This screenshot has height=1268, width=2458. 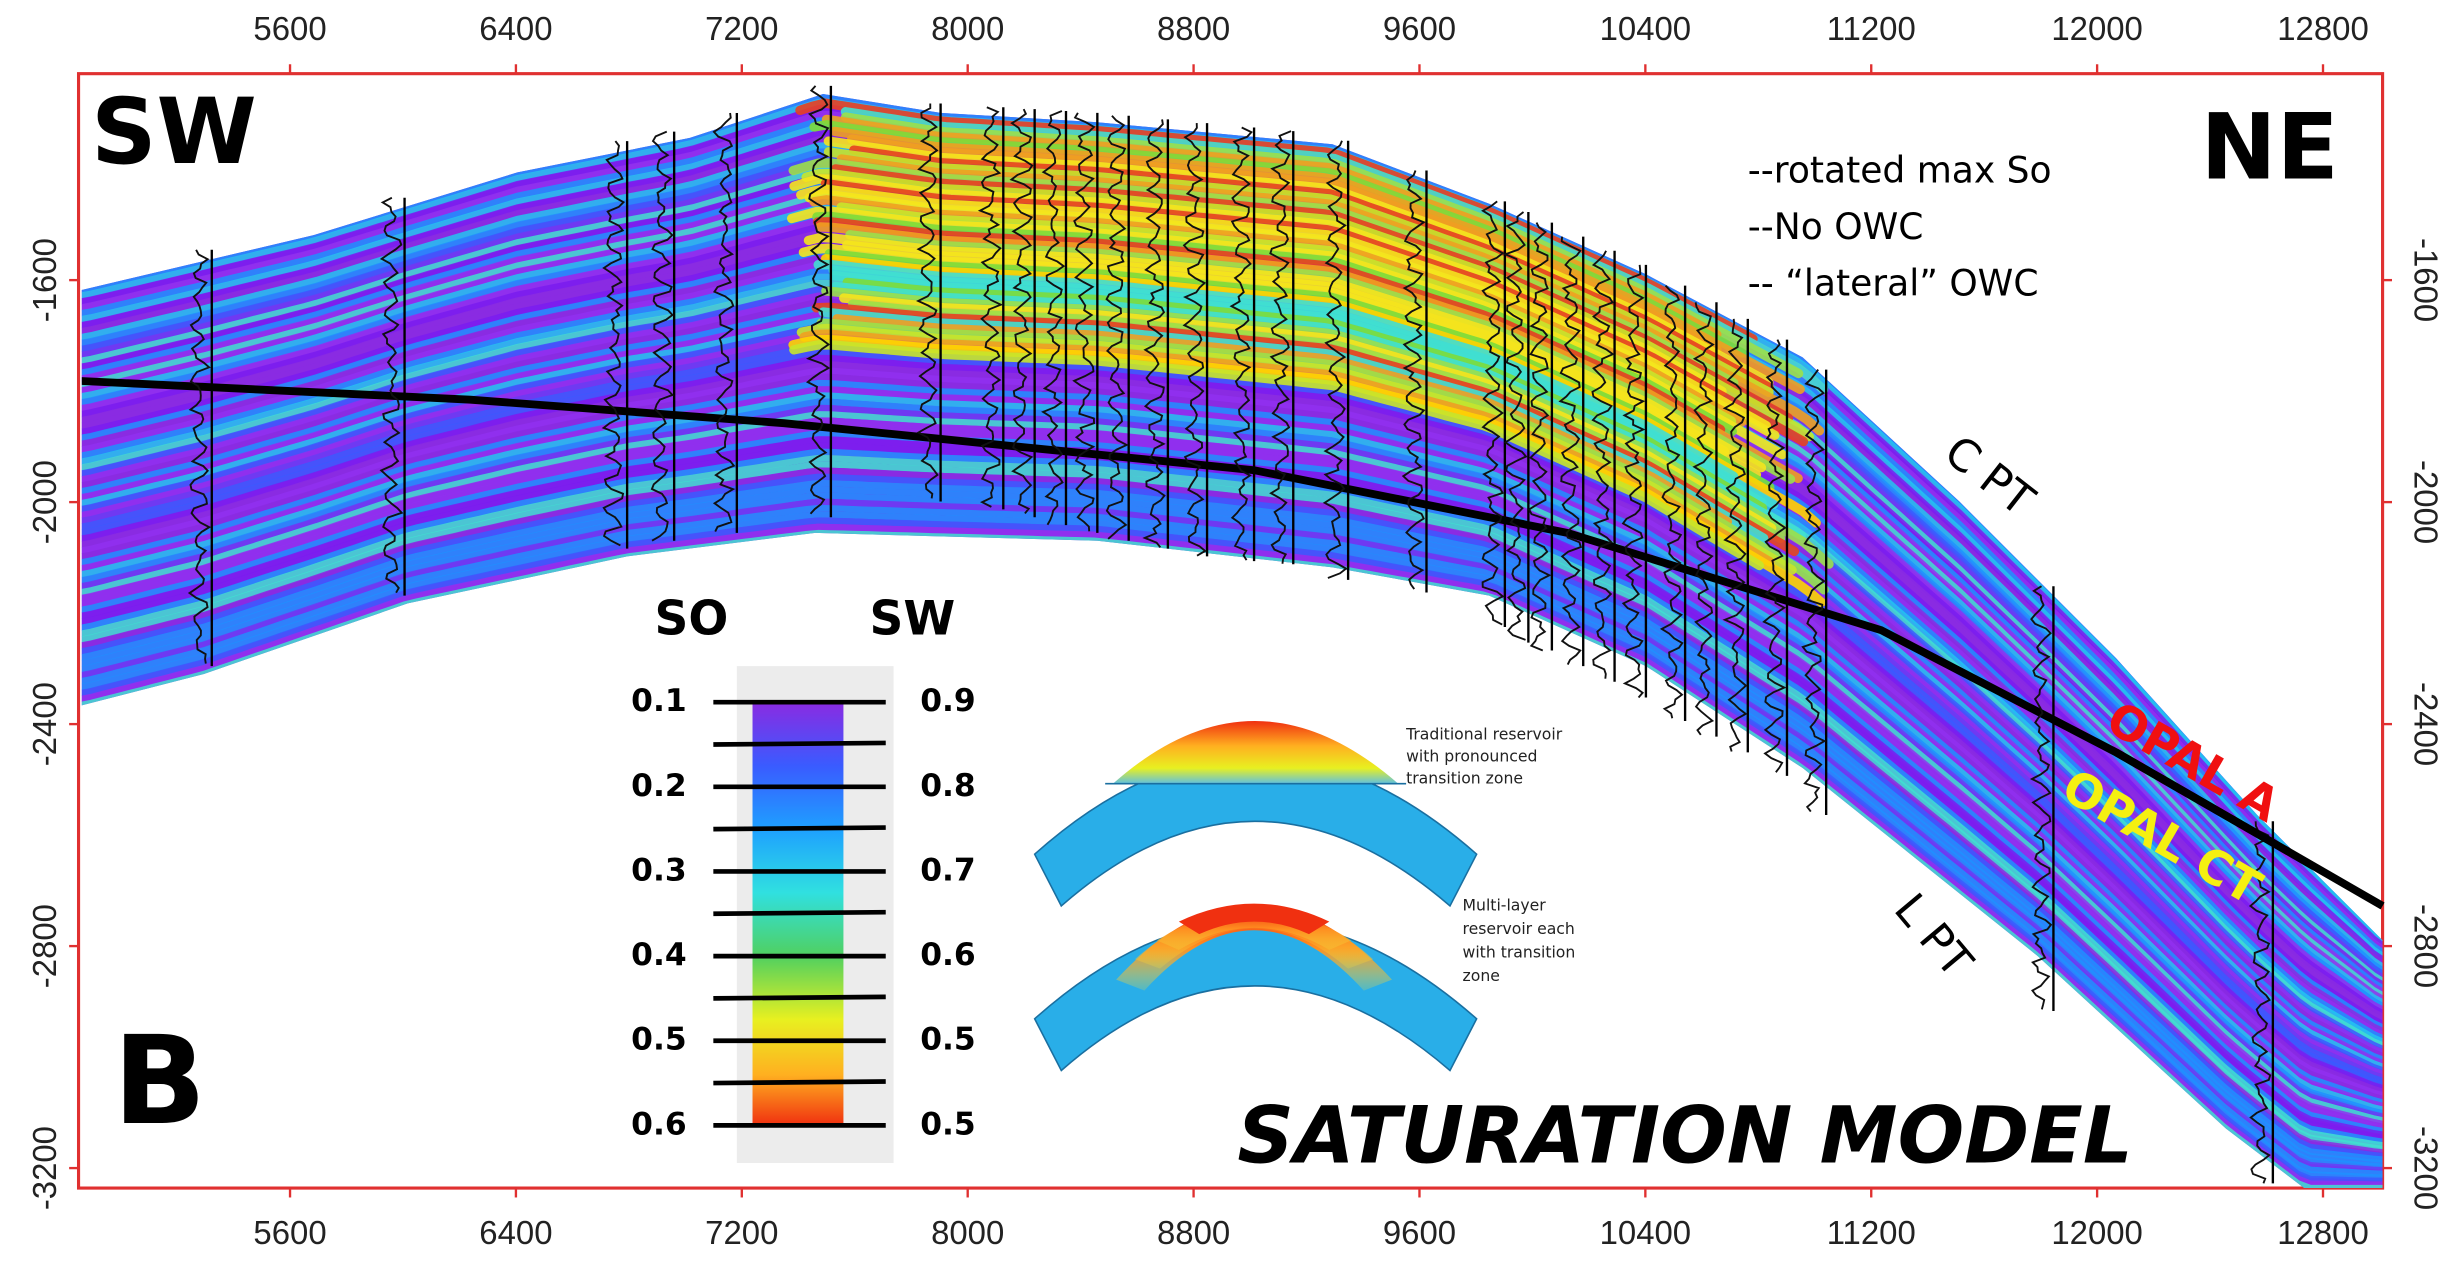 I want to click on ne-label: NE, so click(x=2270, y=147).